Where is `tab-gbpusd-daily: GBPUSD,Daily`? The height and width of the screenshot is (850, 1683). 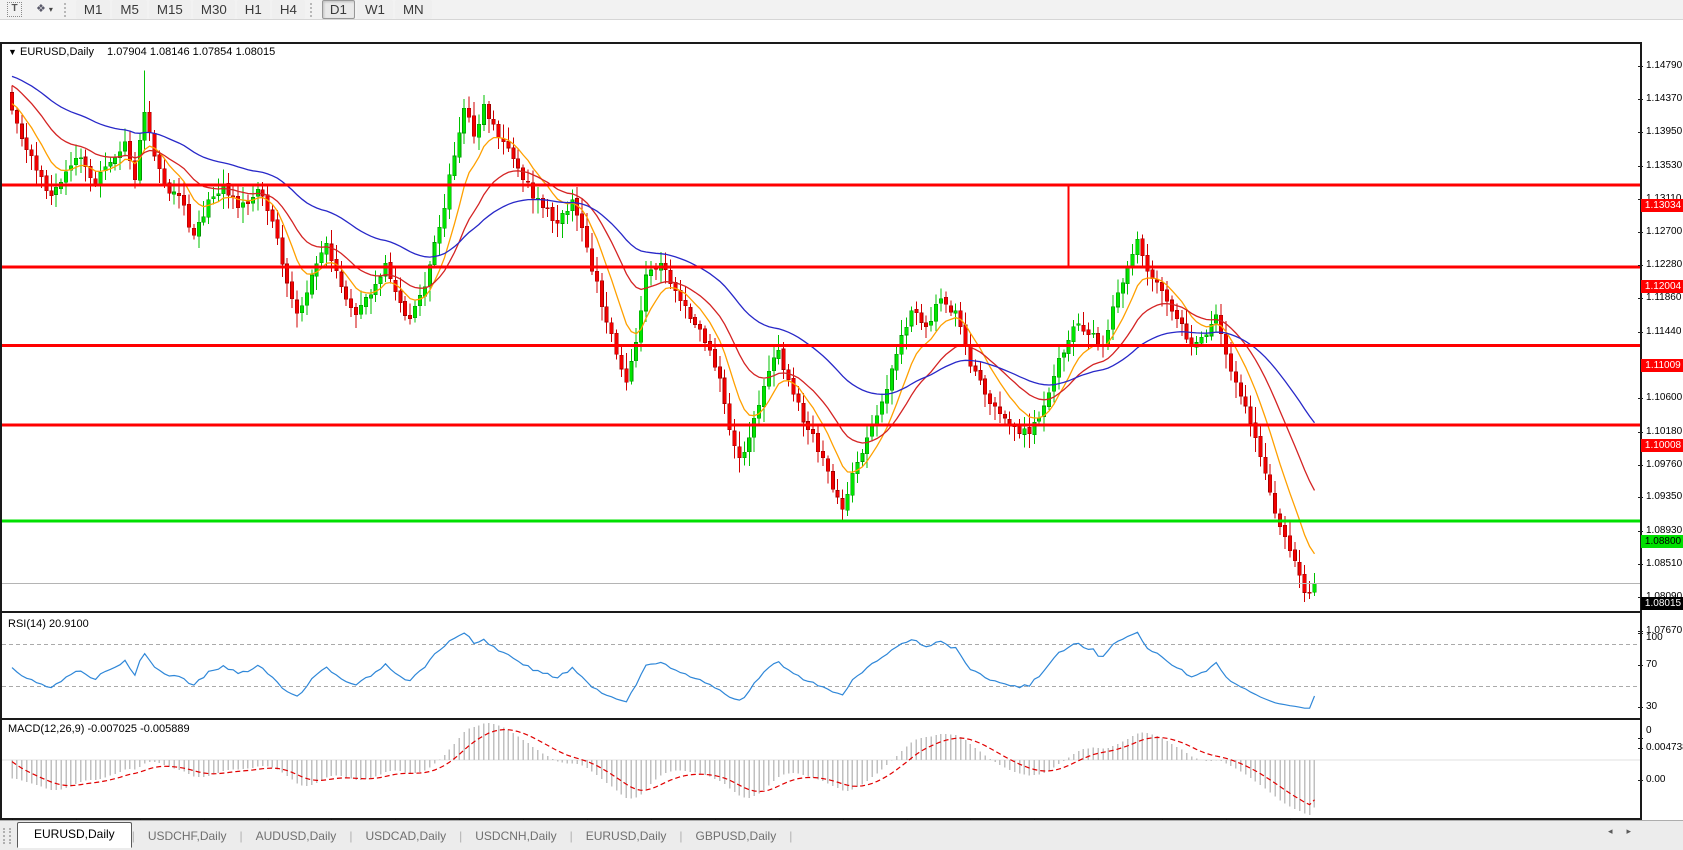 tab-gbpusd-daily: GBPUSD,Daily is located at coordinates (736, 835).